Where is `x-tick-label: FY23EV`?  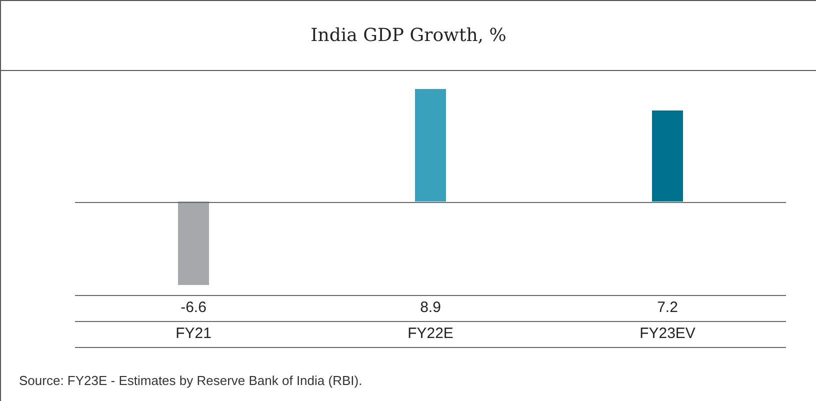 x-tick-label: FY23EV is located at coordinates (668, 333).